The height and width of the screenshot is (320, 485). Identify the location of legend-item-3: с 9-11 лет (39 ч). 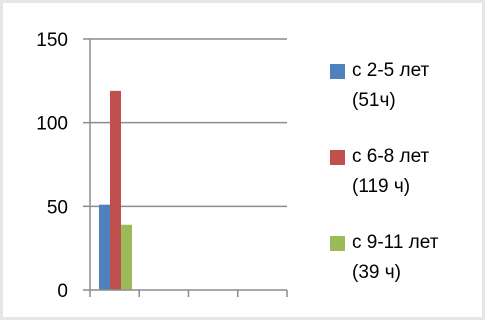
(405, 271).